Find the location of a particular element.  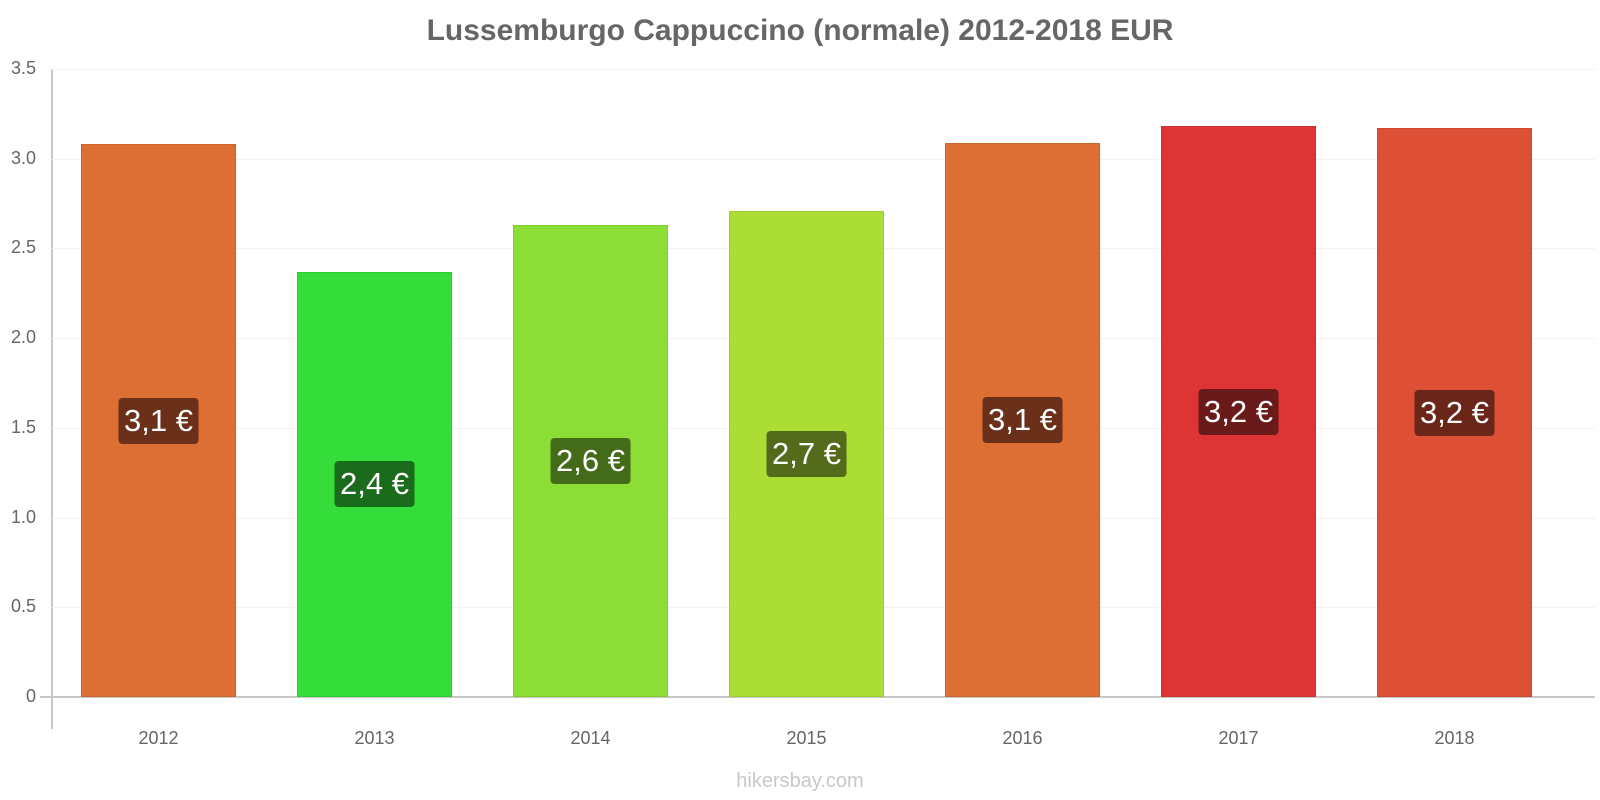

x-tick-label: 2013 is located at coordinates (374, 738).